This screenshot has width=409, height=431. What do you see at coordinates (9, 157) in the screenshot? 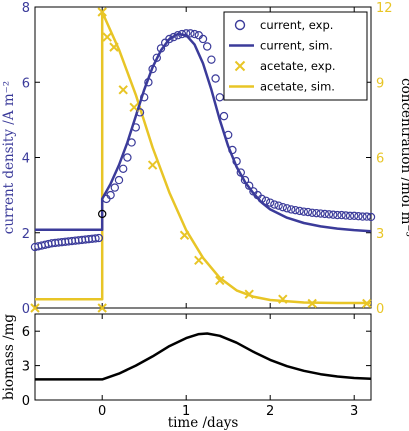
I see `left-y-axis-title: current density /A m⁻²` at bounding box center [9, 157].